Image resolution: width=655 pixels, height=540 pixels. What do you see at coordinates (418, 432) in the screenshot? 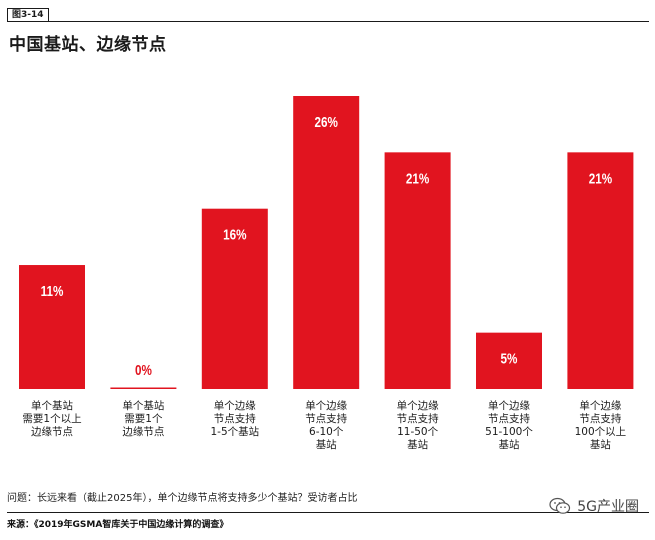
I see `category-label: 11-50个` at bounding box center [418, 432].